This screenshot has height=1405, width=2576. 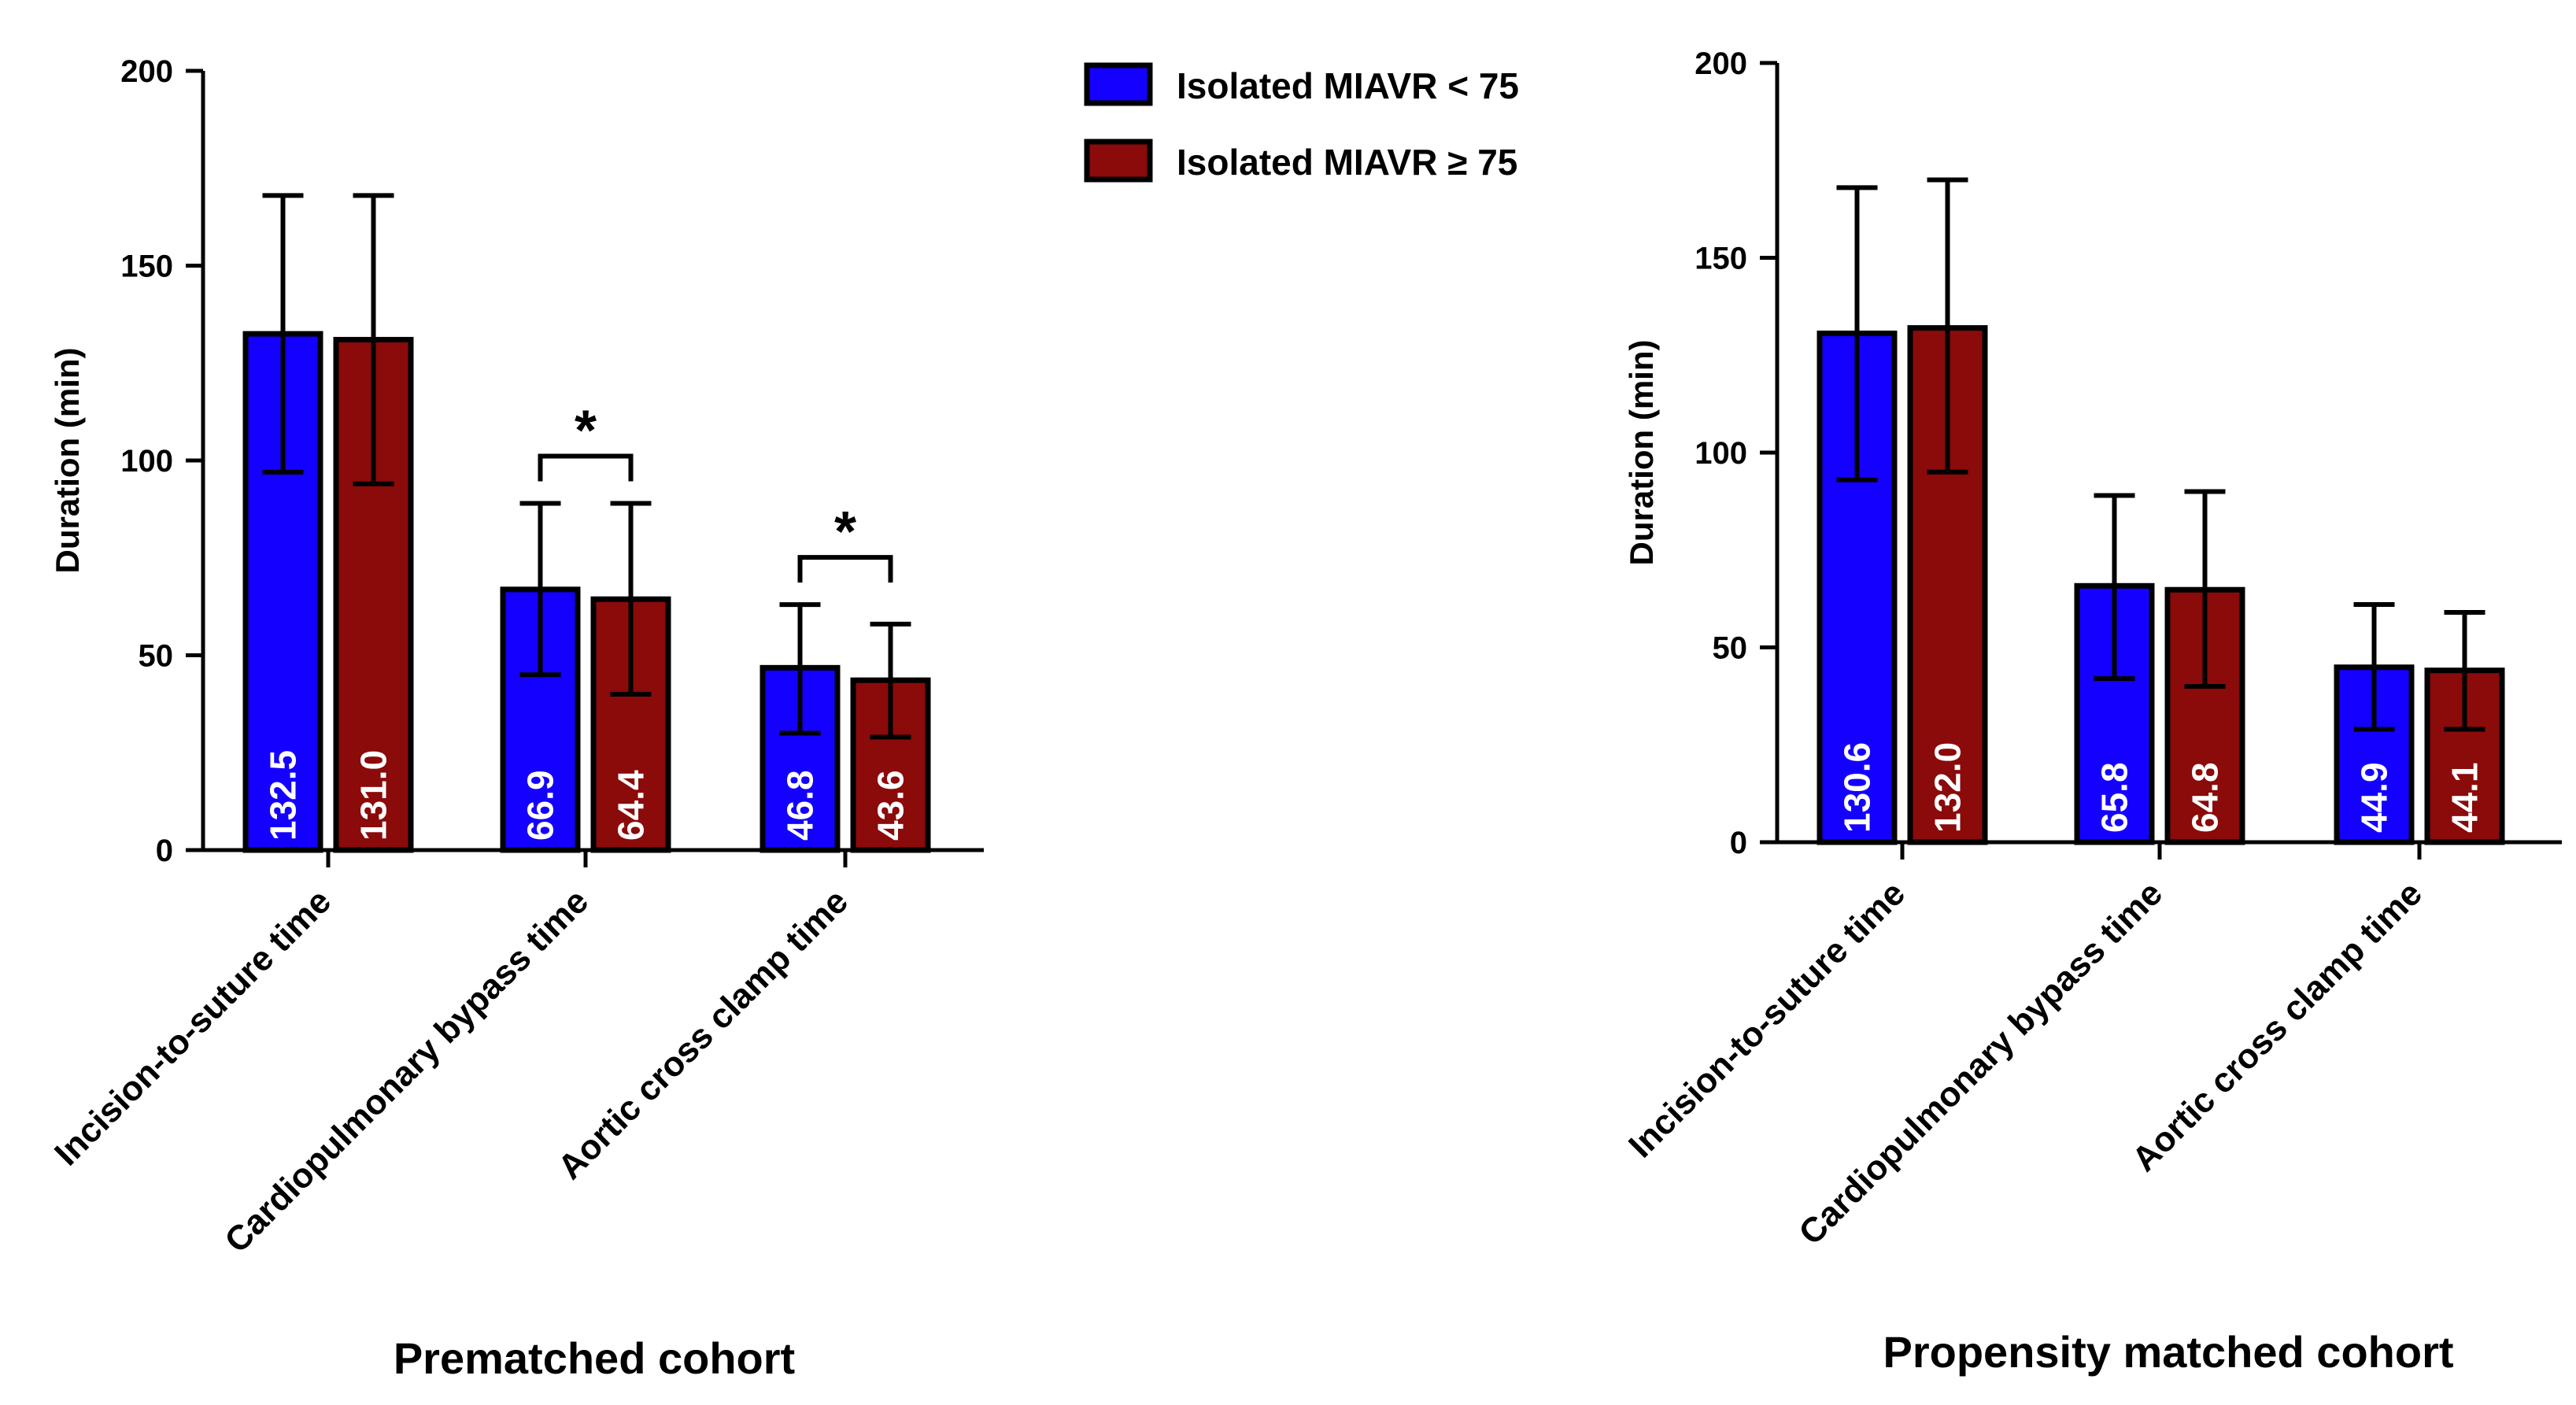 What do you see at coordinates (1348, 85) in the screenshot?
I see `legend-label-under-75: Isolated MIAVR < 75` at bounding box center [1348, 85].